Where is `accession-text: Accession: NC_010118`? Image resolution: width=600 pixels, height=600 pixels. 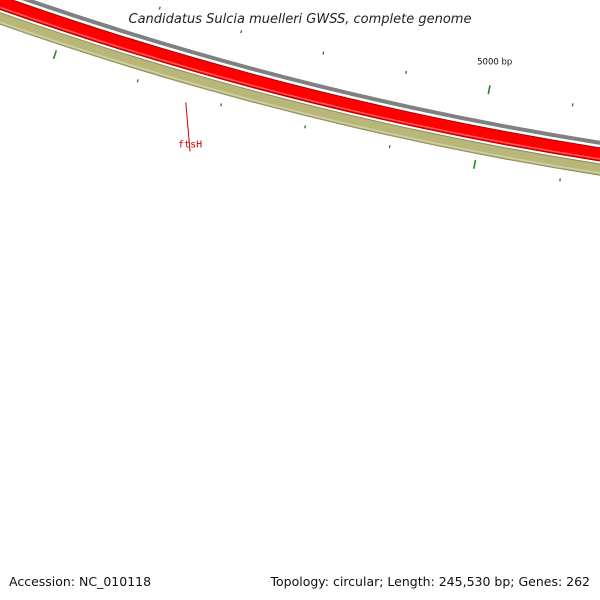 accession-text: Accession: NC_010118 is located at coordinates (80, 581).